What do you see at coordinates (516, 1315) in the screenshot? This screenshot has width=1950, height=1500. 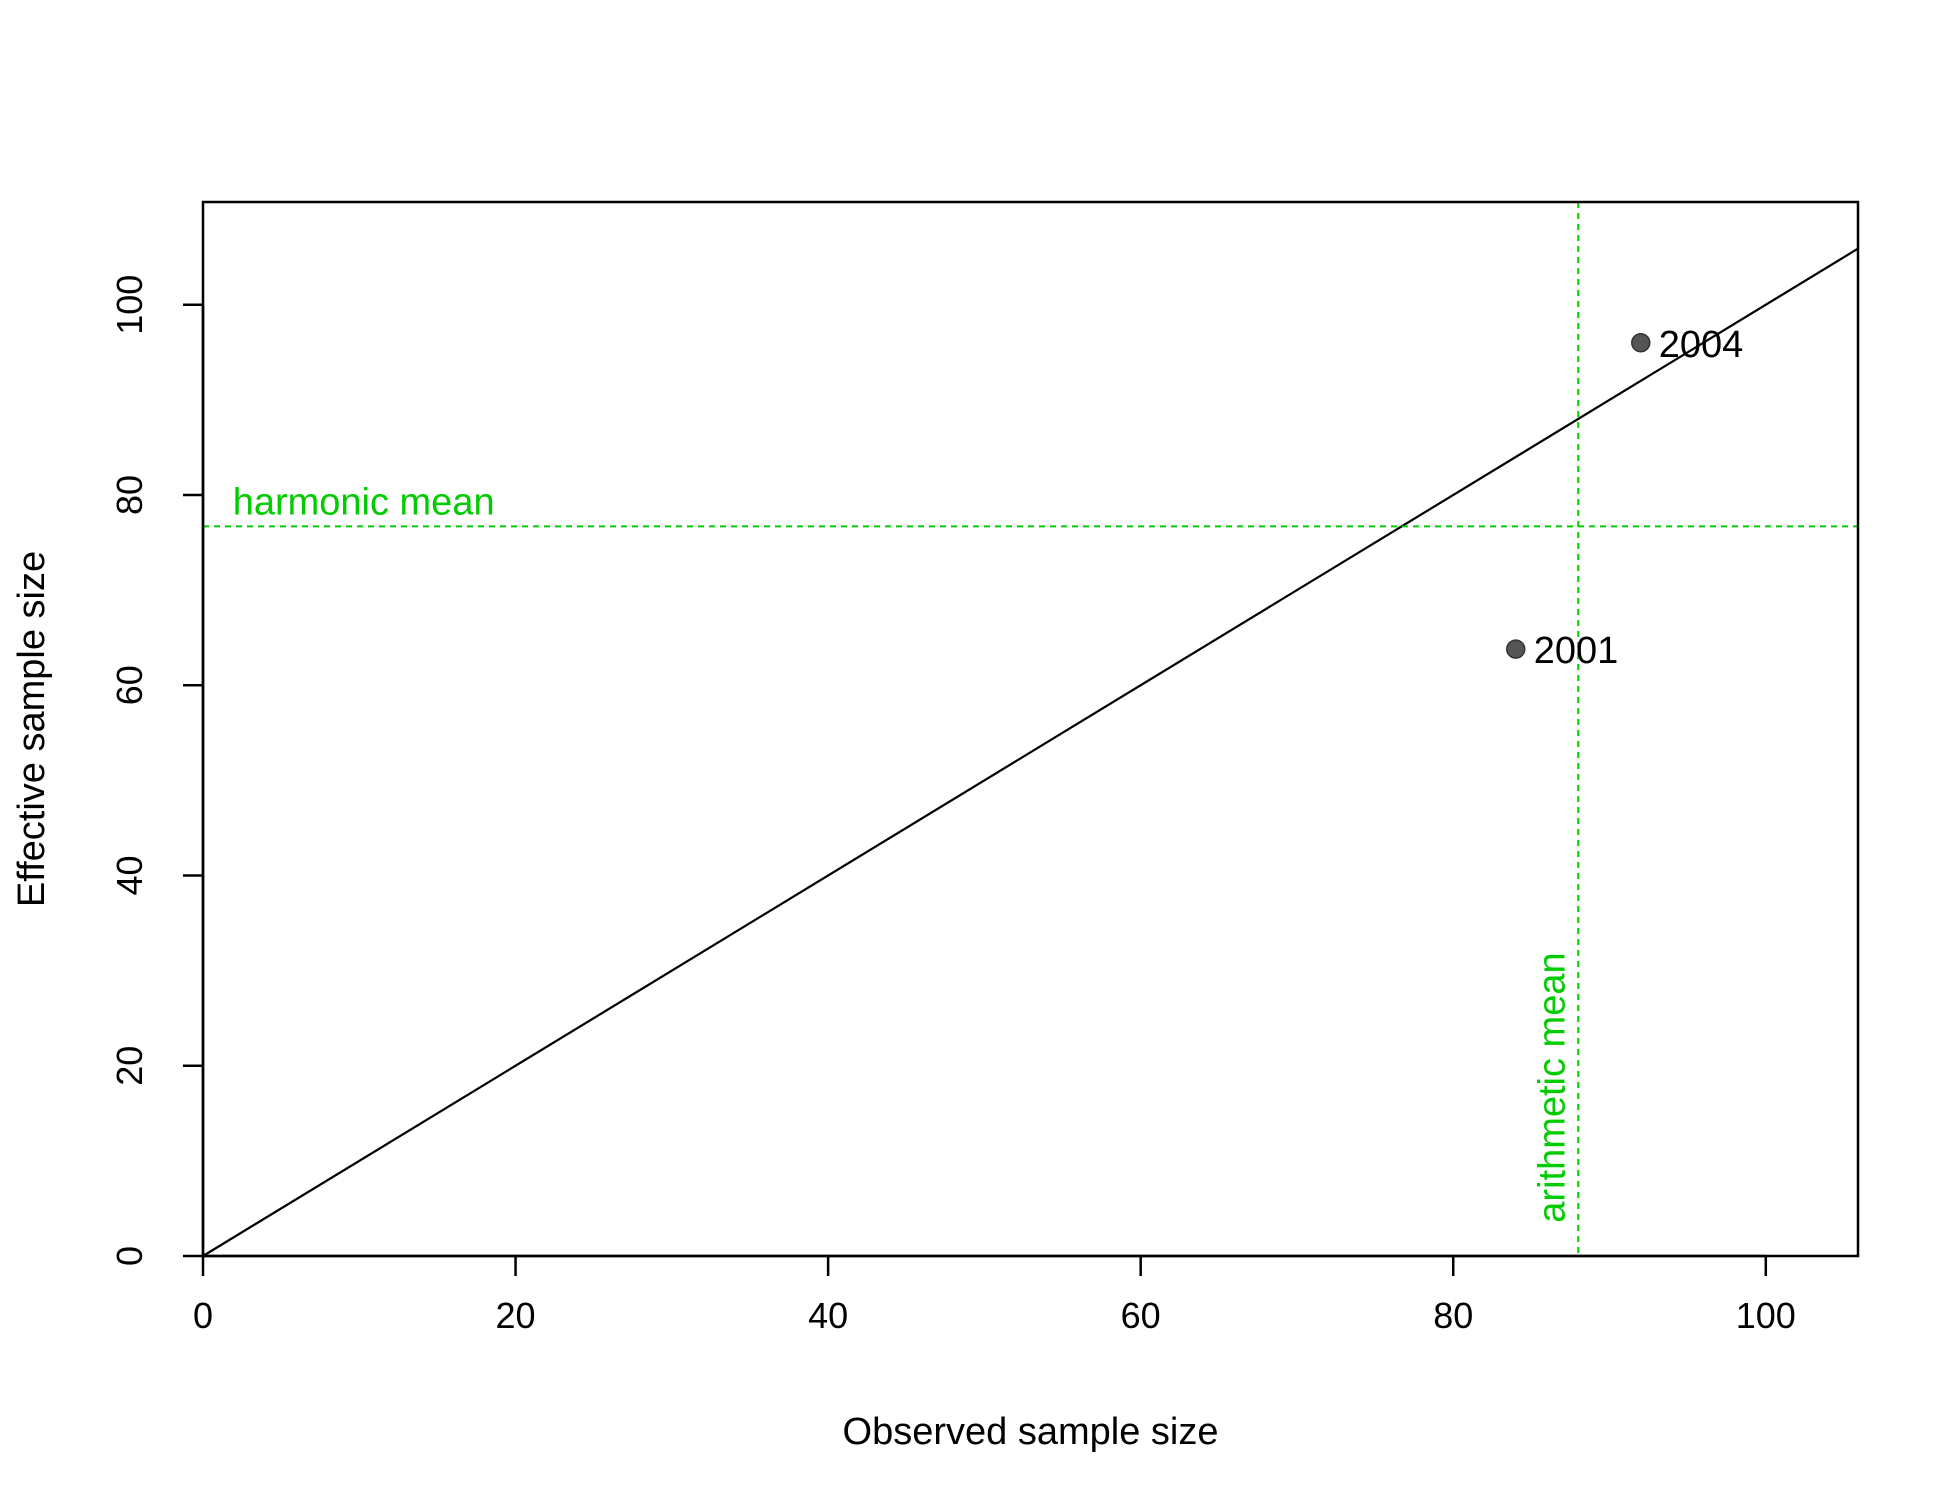 I see `x-tick-label: 20` at bounding box center [516, 1315].